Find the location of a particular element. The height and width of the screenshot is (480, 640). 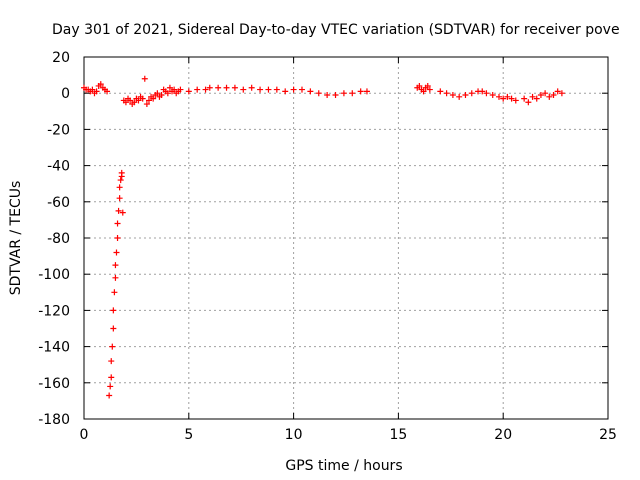

y-tick-label: -40 is located at coordinates (58, 167).